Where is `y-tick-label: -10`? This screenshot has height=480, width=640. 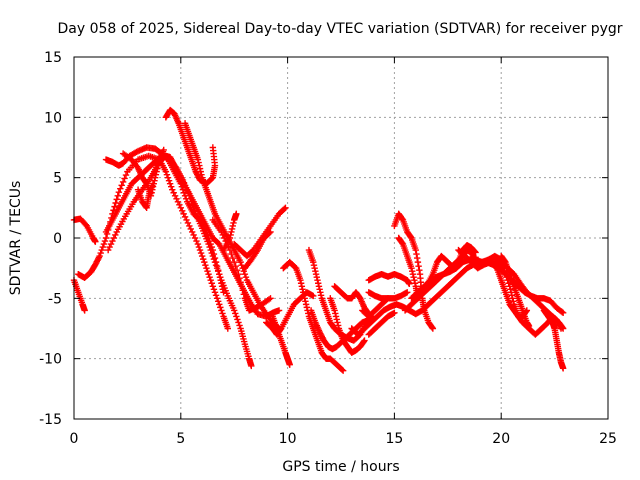
y-tick-label: -10 is located at coordinates (50, 360).